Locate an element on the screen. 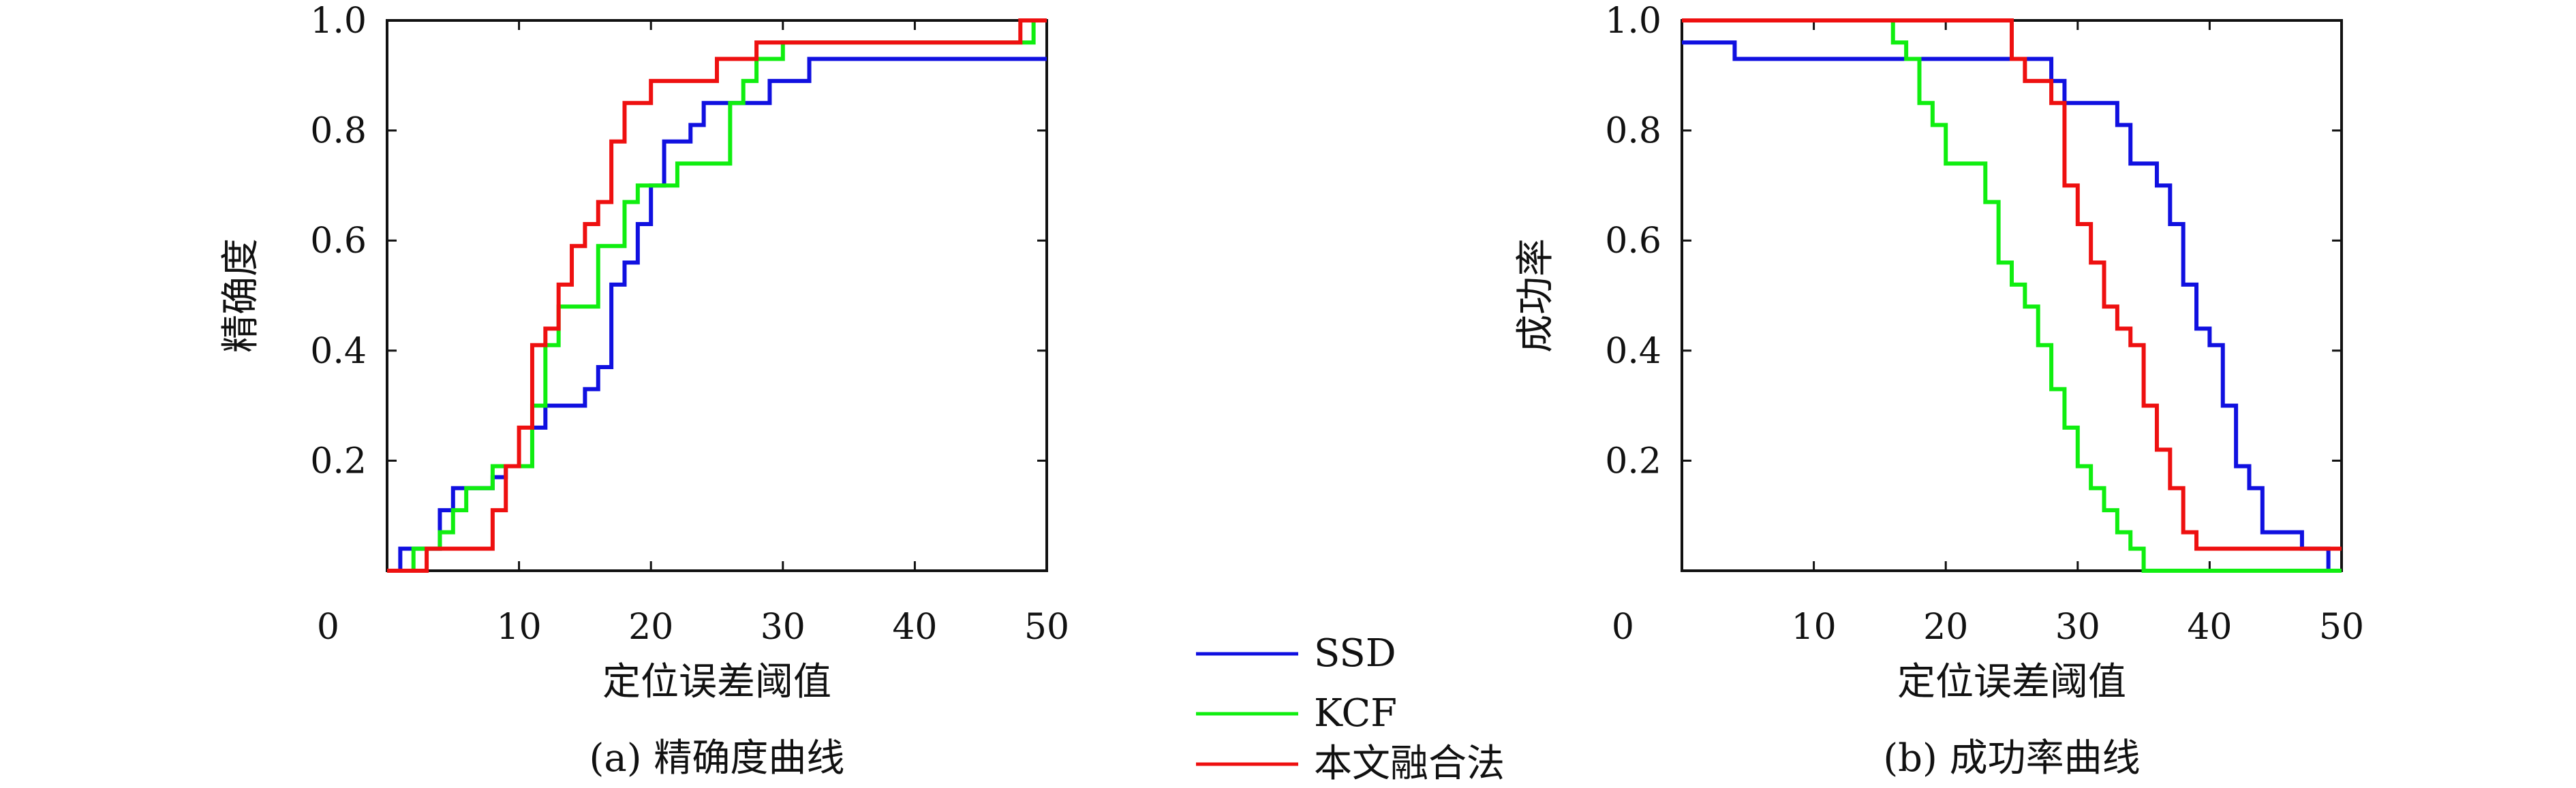  precision-x-tick-label: 50 is located at coordinates (1046, 627).